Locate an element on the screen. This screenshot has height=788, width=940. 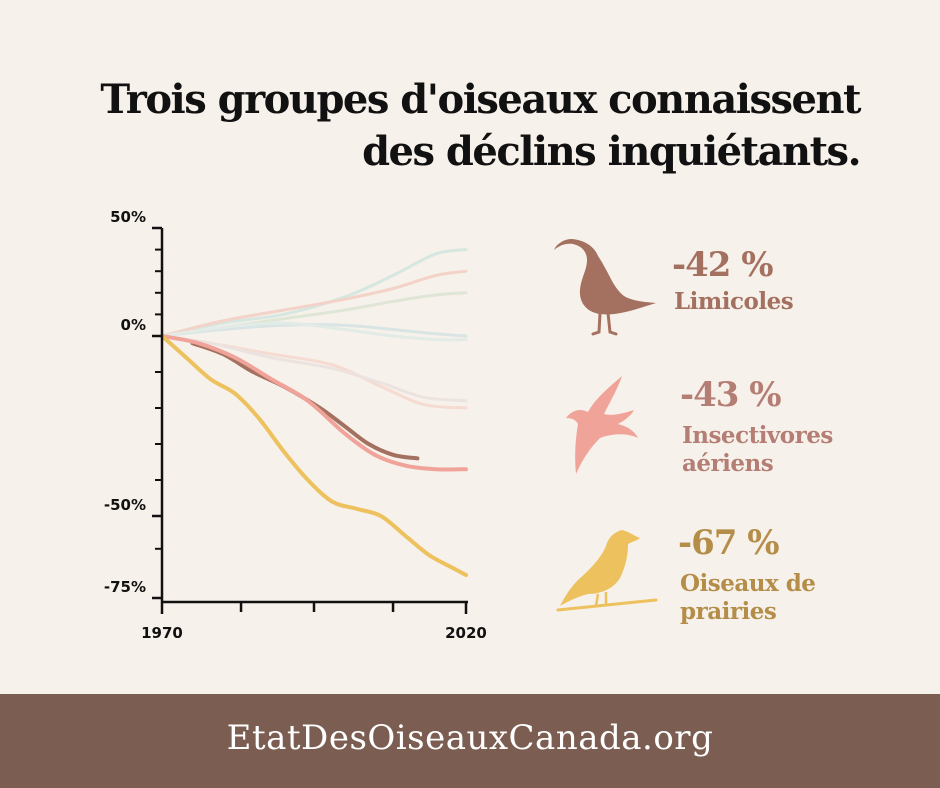
title-line-2: des déclins inquiétants. is located at coordinates (611, 151).